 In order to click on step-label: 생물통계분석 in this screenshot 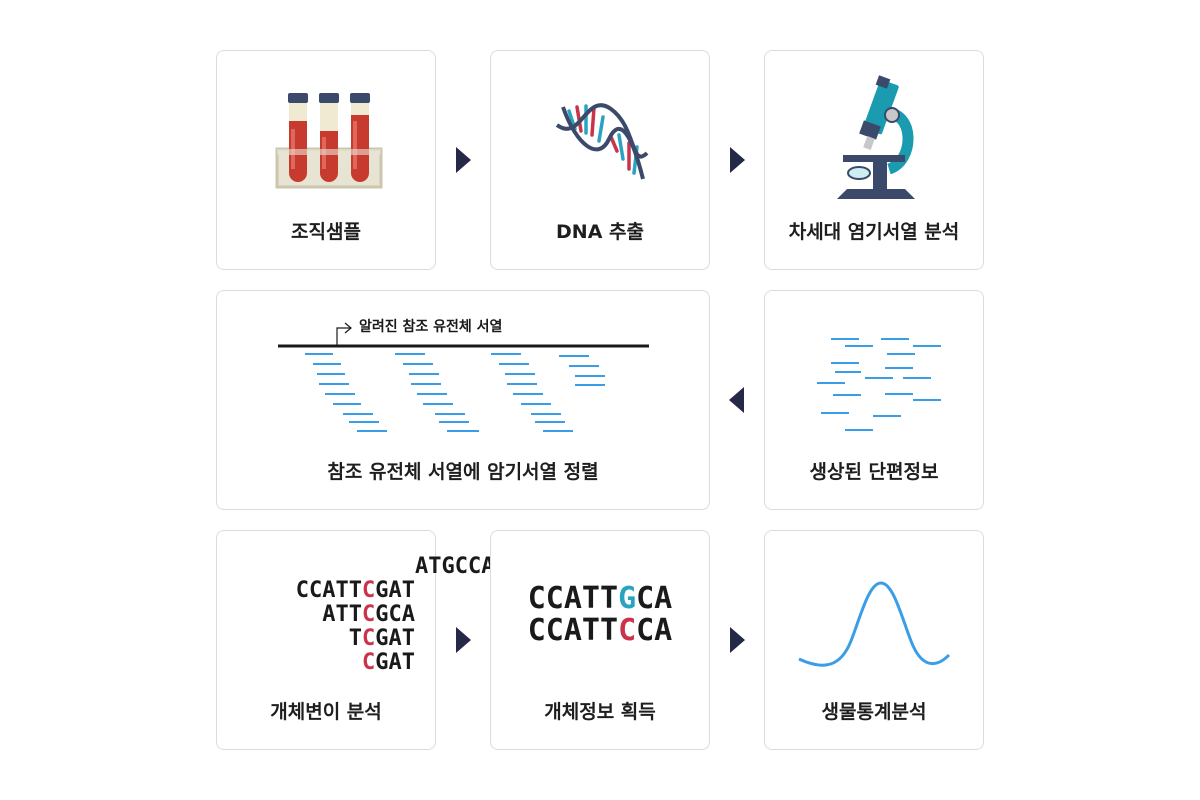, I will do `click(874, 712)`.